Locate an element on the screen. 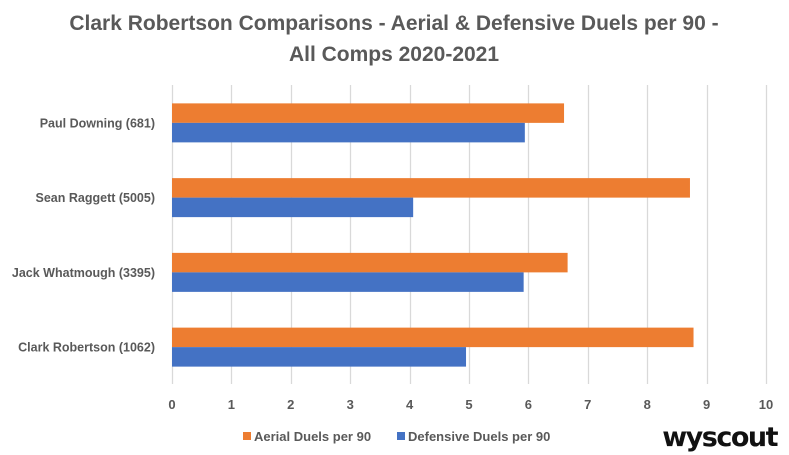  tick-label: 10 is located at coordinates (766, 404).